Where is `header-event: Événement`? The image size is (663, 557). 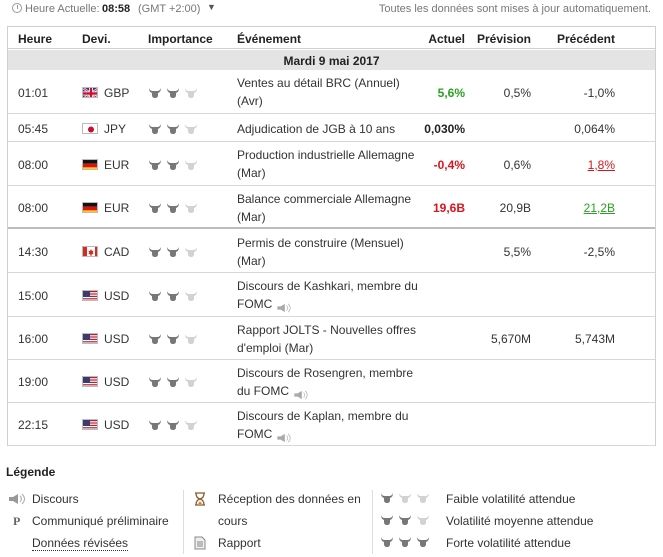 header-event: Événement is located at coordinates (269, 39).